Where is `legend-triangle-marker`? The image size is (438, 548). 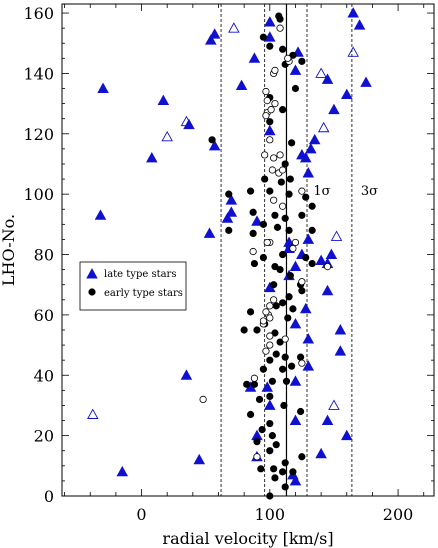 legend-triangle-marker is located at coordinates (92, 273).